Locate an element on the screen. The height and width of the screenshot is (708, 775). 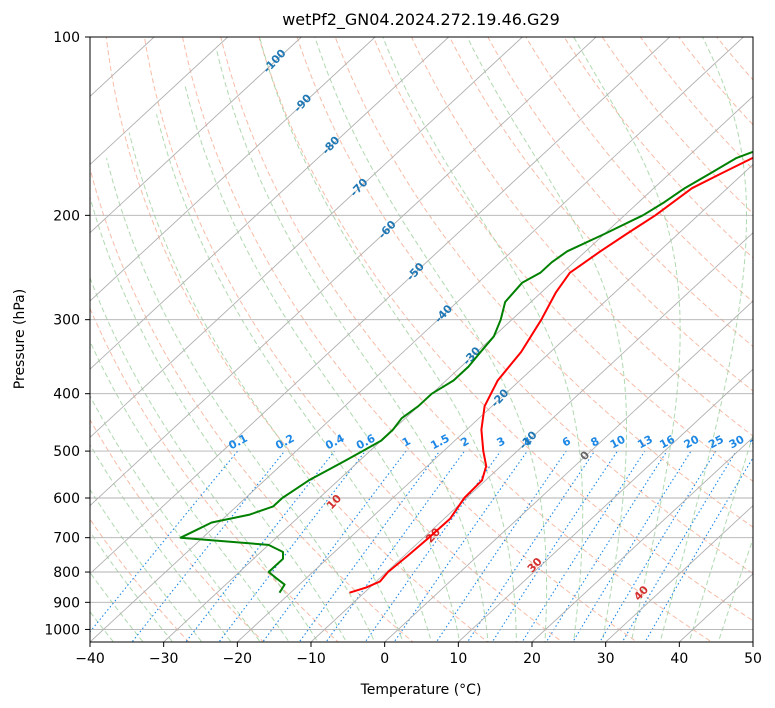
mixing-ratio-label: 25 is located at coordinates (716, 442).